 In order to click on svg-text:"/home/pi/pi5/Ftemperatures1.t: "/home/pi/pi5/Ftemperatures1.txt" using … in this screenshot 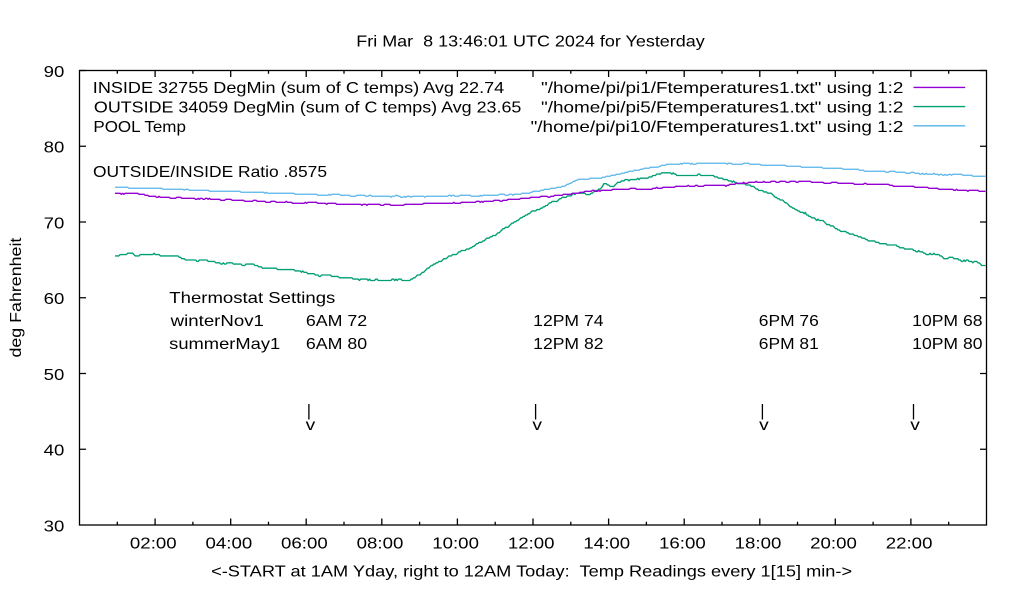, I will do `click(722, 108)`.